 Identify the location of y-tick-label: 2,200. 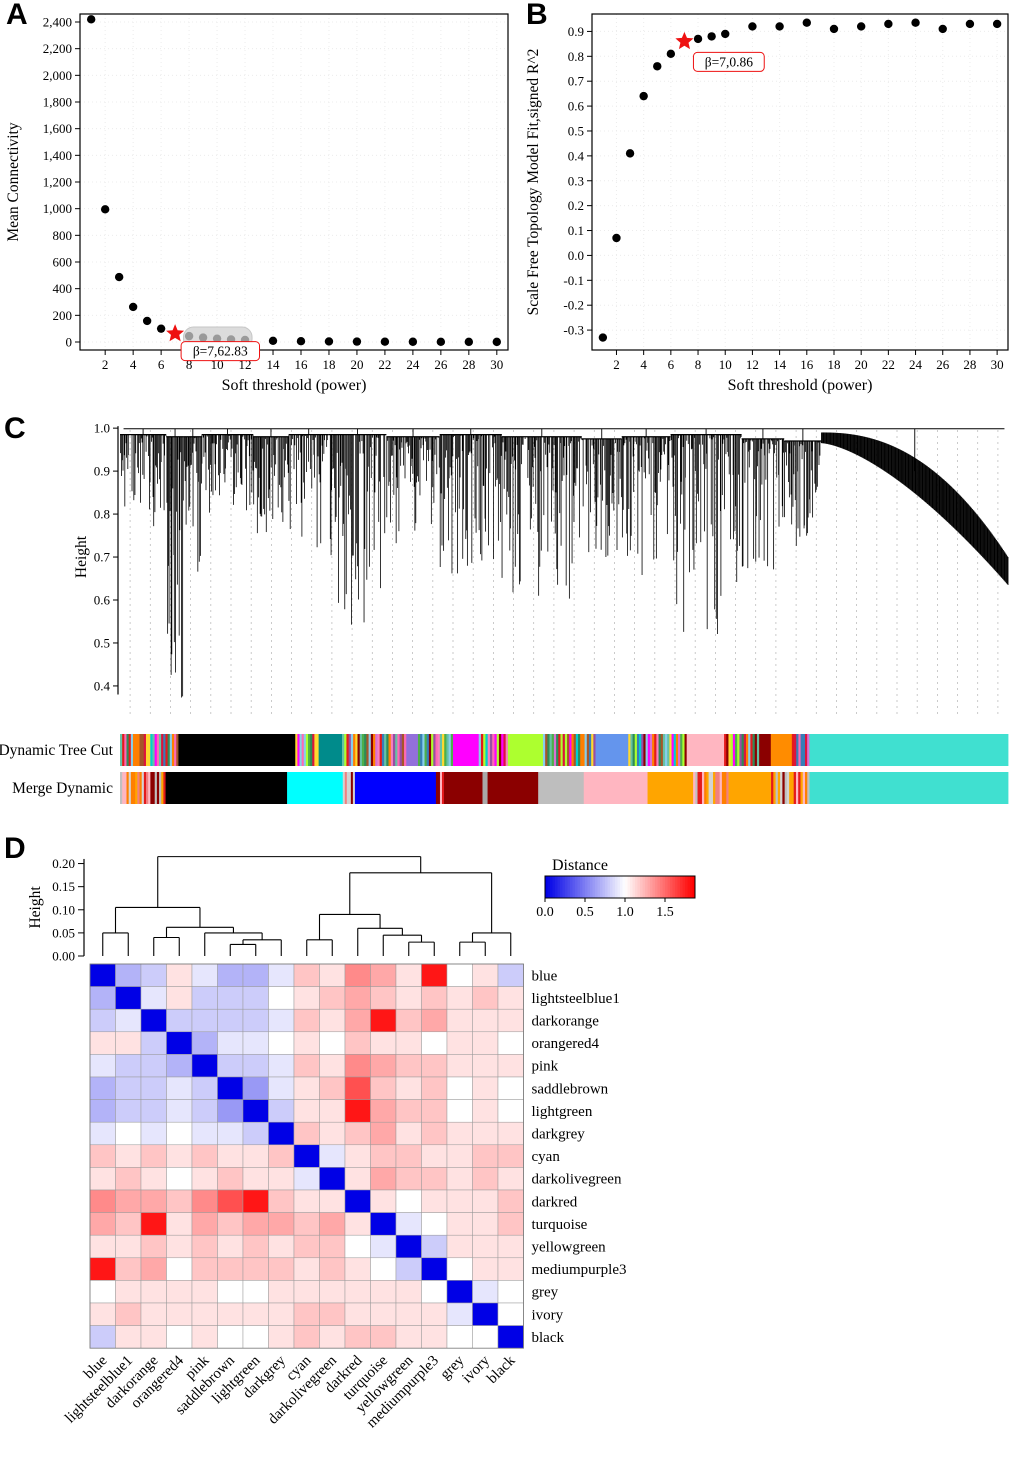
(57, 48).